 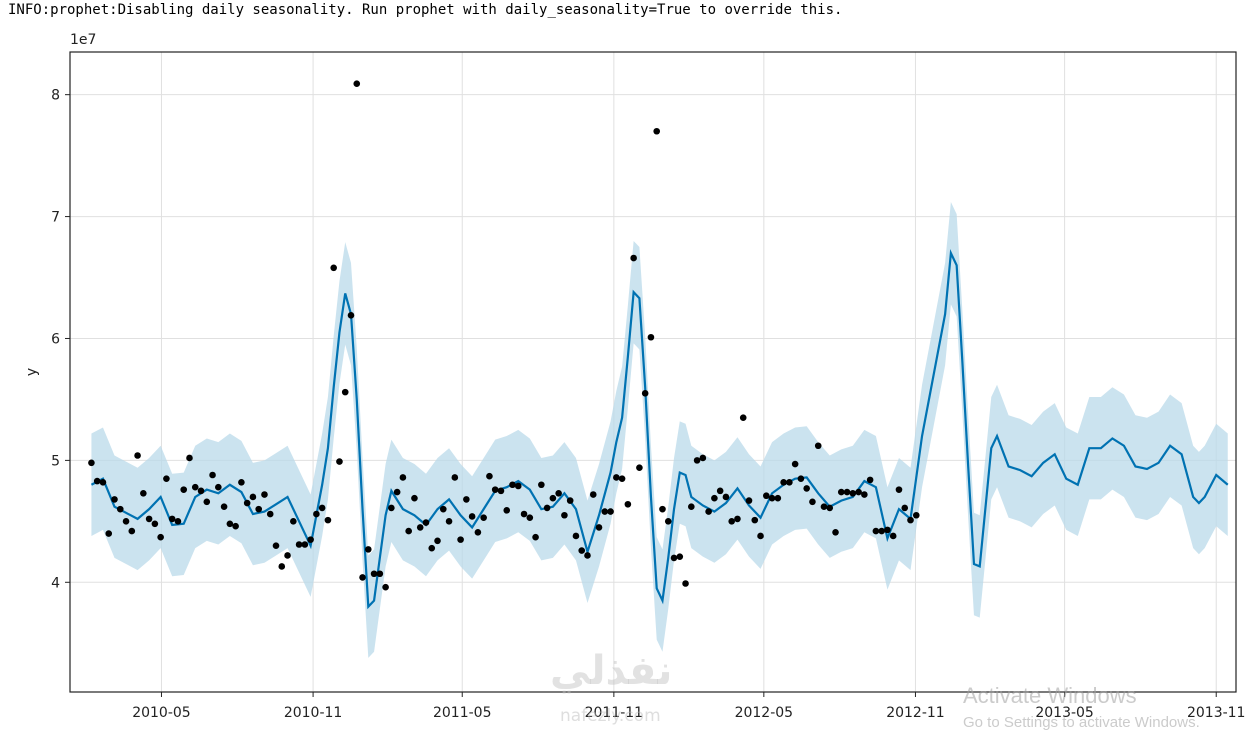 I want to click on watermark-logo-url: nafezly.com, so click(x=610, y=716).